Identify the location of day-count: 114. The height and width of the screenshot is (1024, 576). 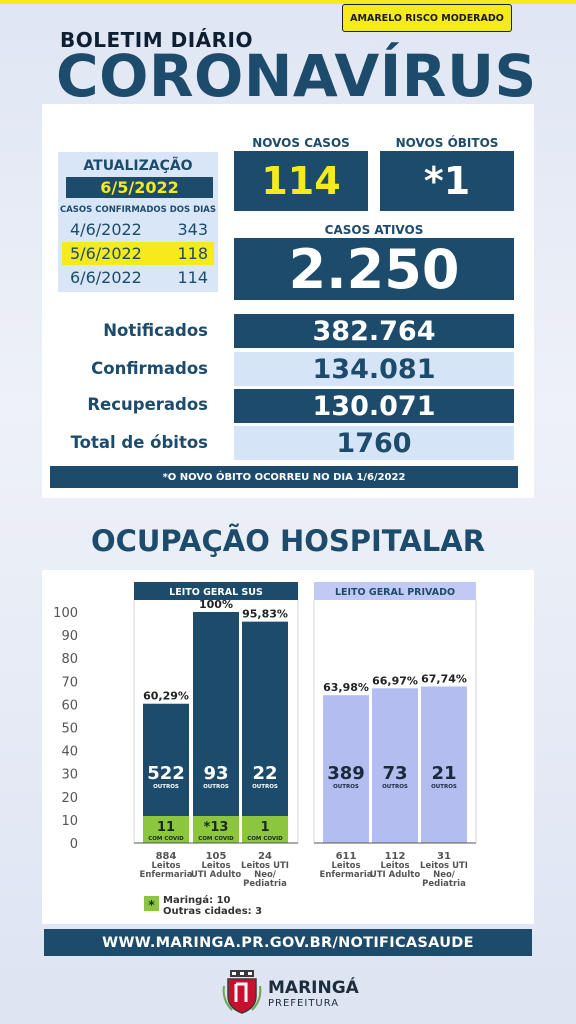
(192, 277).